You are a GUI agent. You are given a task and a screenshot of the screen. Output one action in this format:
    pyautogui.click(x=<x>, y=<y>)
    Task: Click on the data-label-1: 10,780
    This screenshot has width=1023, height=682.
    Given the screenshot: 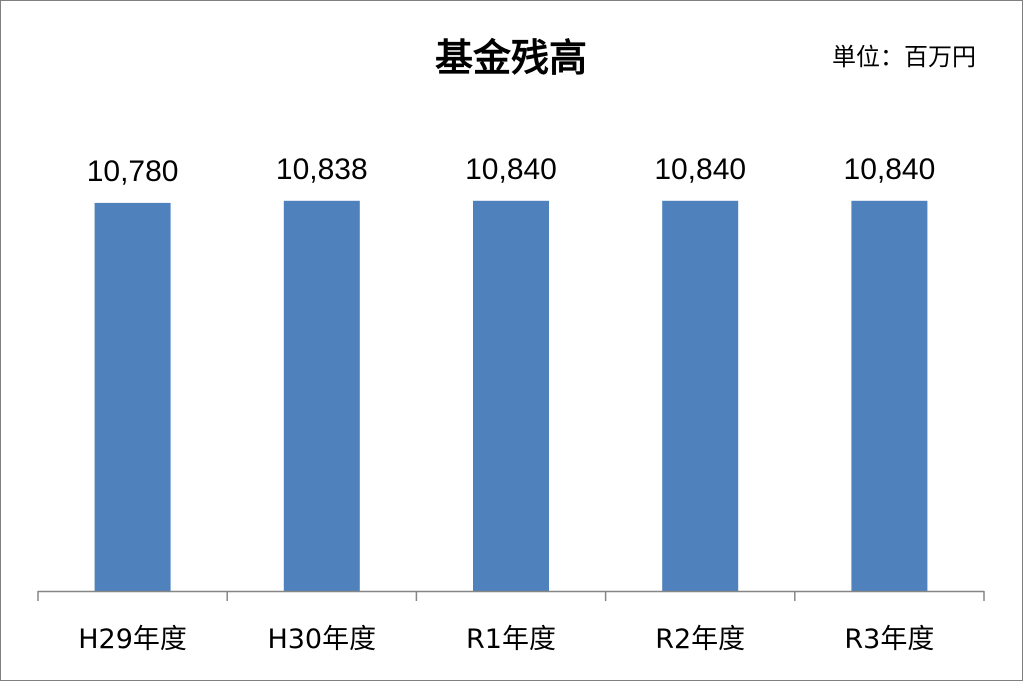 What is the action you would take?
    pyautogui.click(x=133, y=171)
    